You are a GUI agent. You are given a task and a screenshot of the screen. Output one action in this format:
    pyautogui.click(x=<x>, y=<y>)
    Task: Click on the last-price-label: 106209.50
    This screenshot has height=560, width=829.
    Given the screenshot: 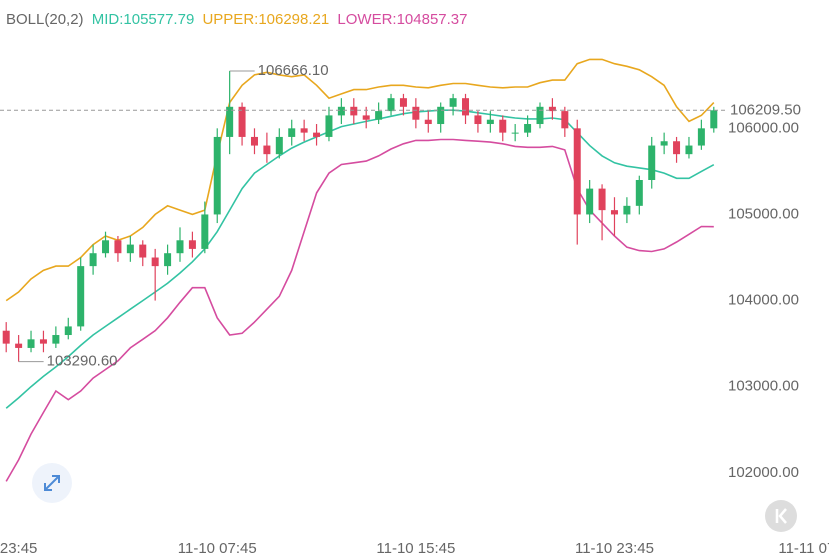 What is the action you would take?
    pyautogui.click(x=765, y=109)
    